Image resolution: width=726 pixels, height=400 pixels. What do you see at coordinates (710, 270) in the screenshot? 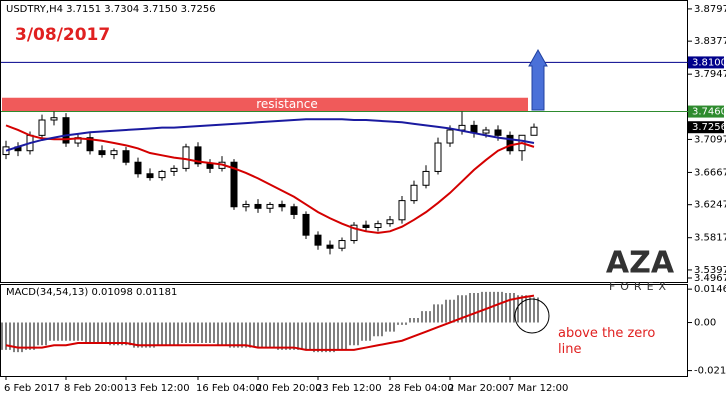
I see `y-tick-label: 3.5397` at bounding box center [710, 270].